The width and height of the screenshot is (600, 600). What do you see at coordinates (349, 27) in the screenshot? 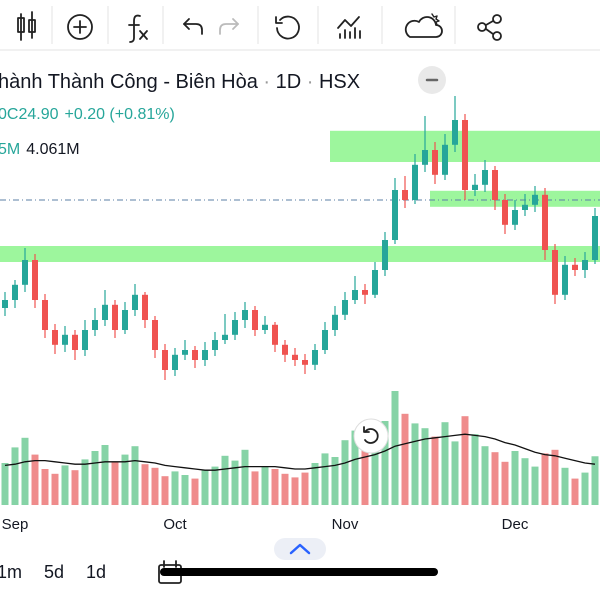
I see `layout-button` at bounding box center [349, 27].